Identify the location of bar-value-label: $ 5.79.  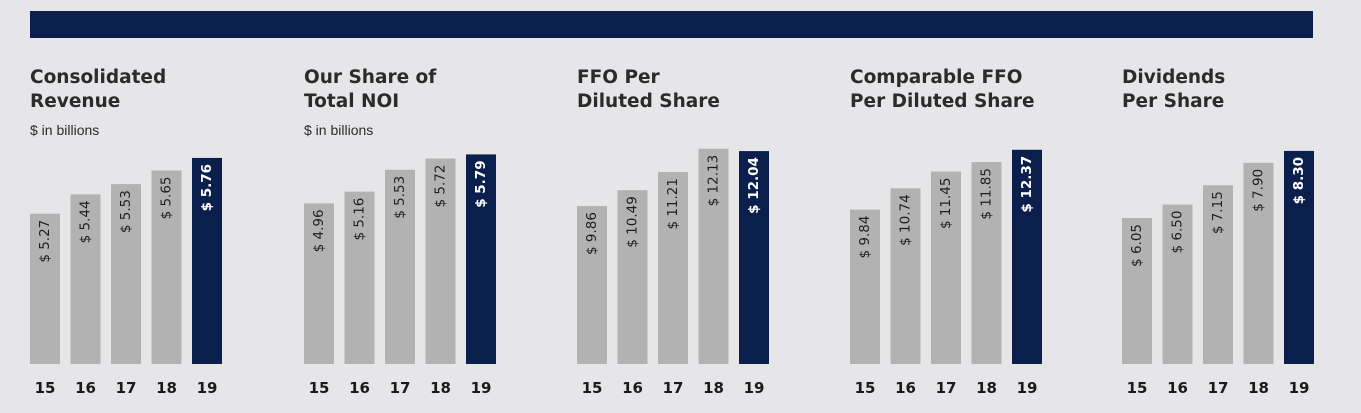
(481, 183).